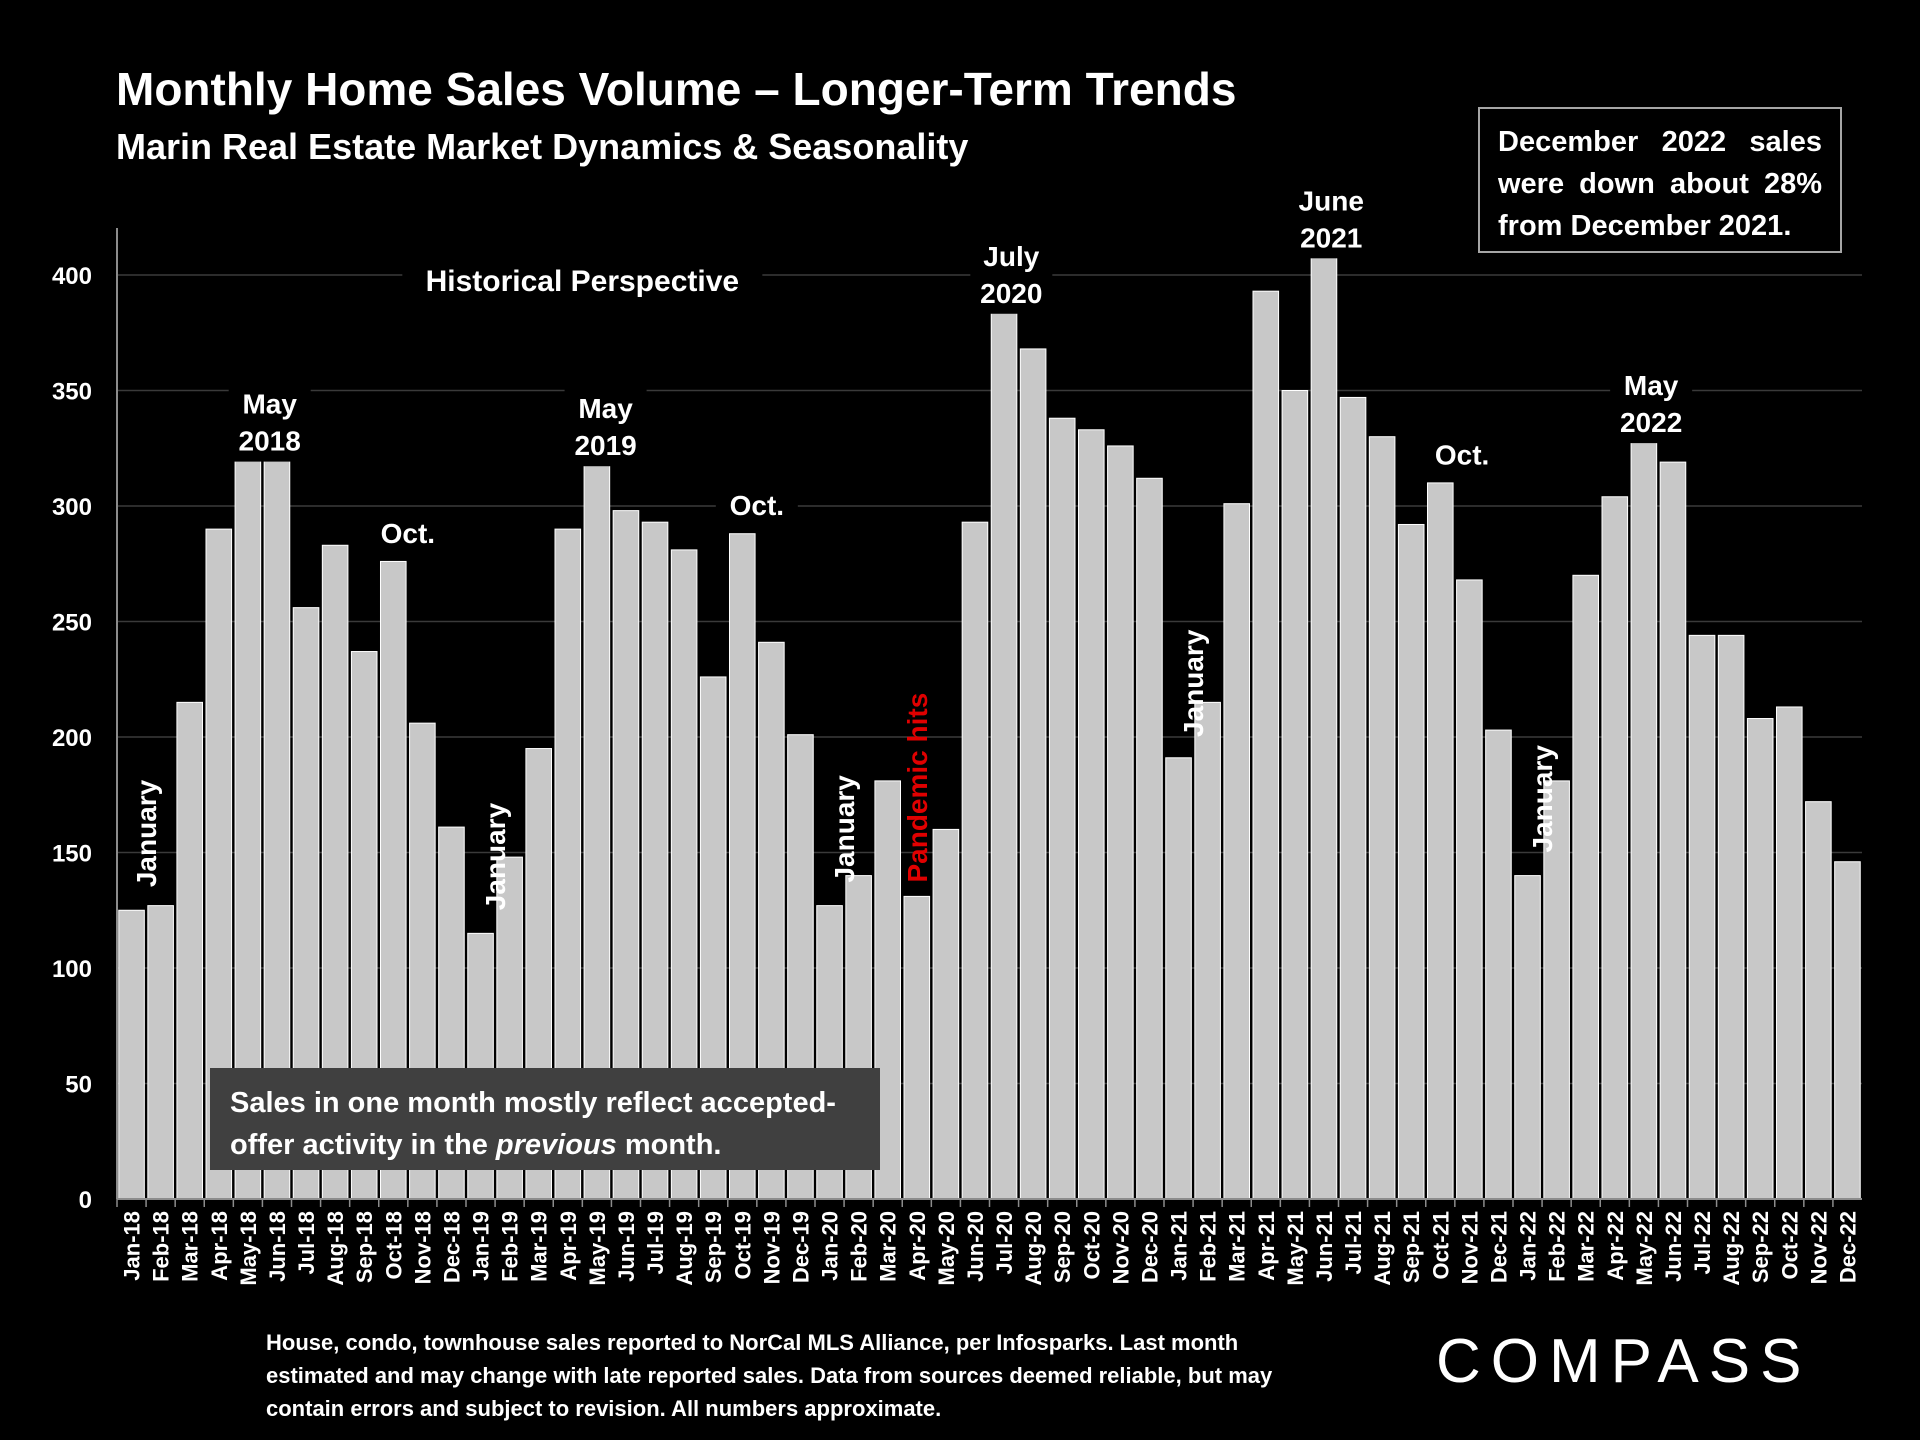  Describe the element at coordinates (364, 1247) in the screenshot. I see `x-tick-label: Sep-18` at that location.